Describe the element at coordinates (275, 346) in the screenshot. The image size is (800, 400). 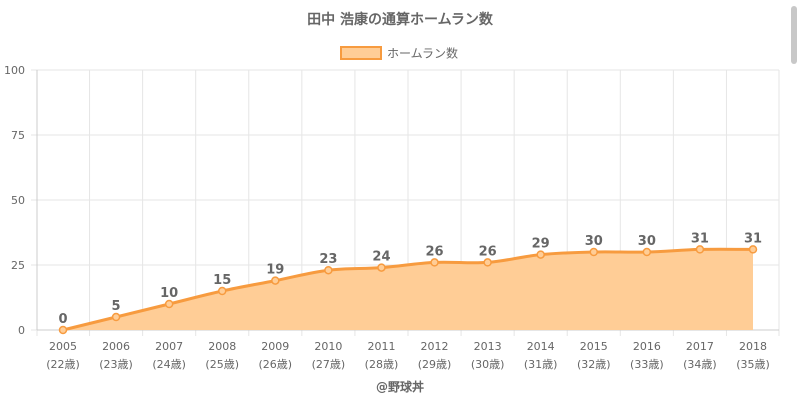
I see `x-tick-label: 2009` at that location.